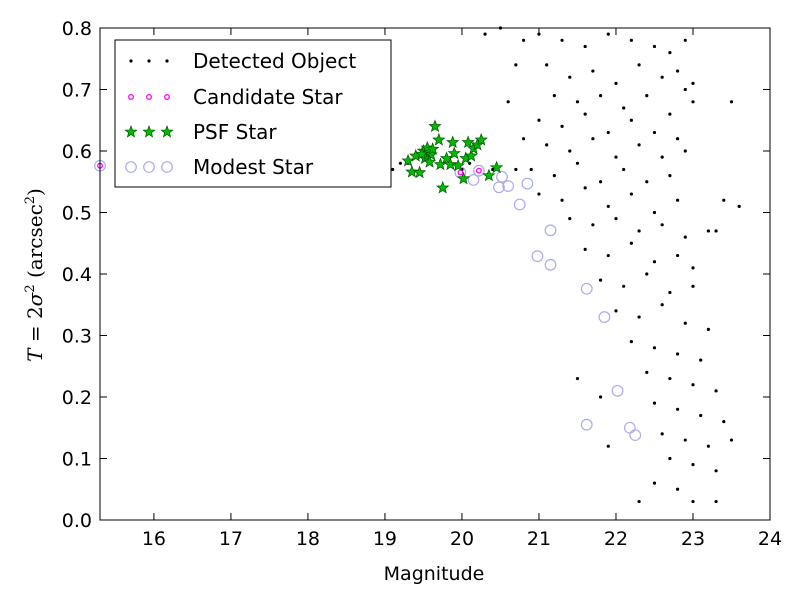  I want to click on candidate-star-point, so click(460, 172).